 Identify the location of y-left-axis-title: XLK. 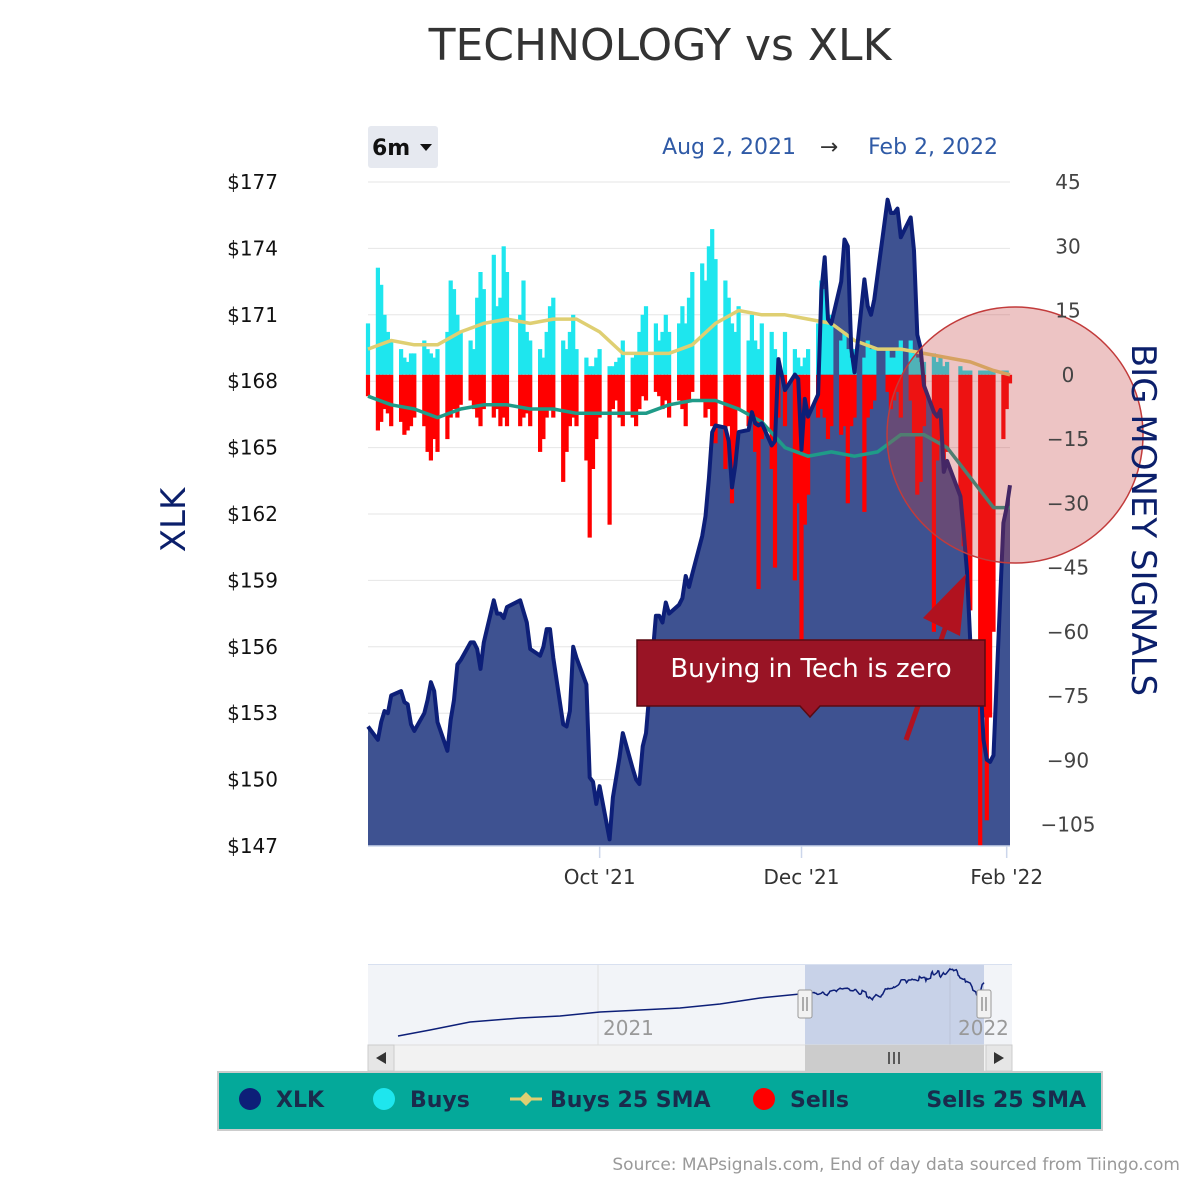
(174, 519).